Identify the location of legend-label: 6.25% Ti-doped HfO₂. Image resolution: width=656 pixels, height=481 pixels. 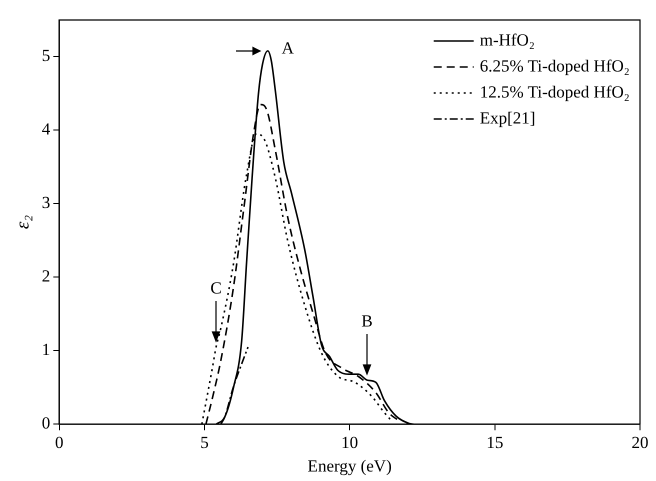
(555, 66).